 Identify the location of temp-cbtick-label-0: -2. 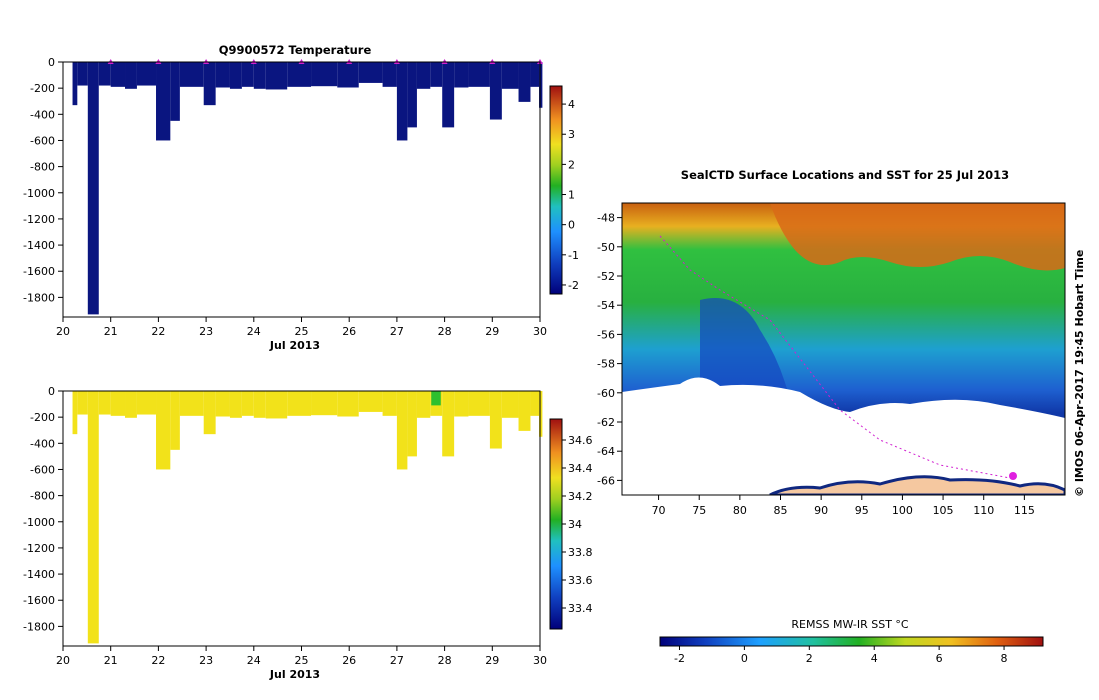
(573, 285).